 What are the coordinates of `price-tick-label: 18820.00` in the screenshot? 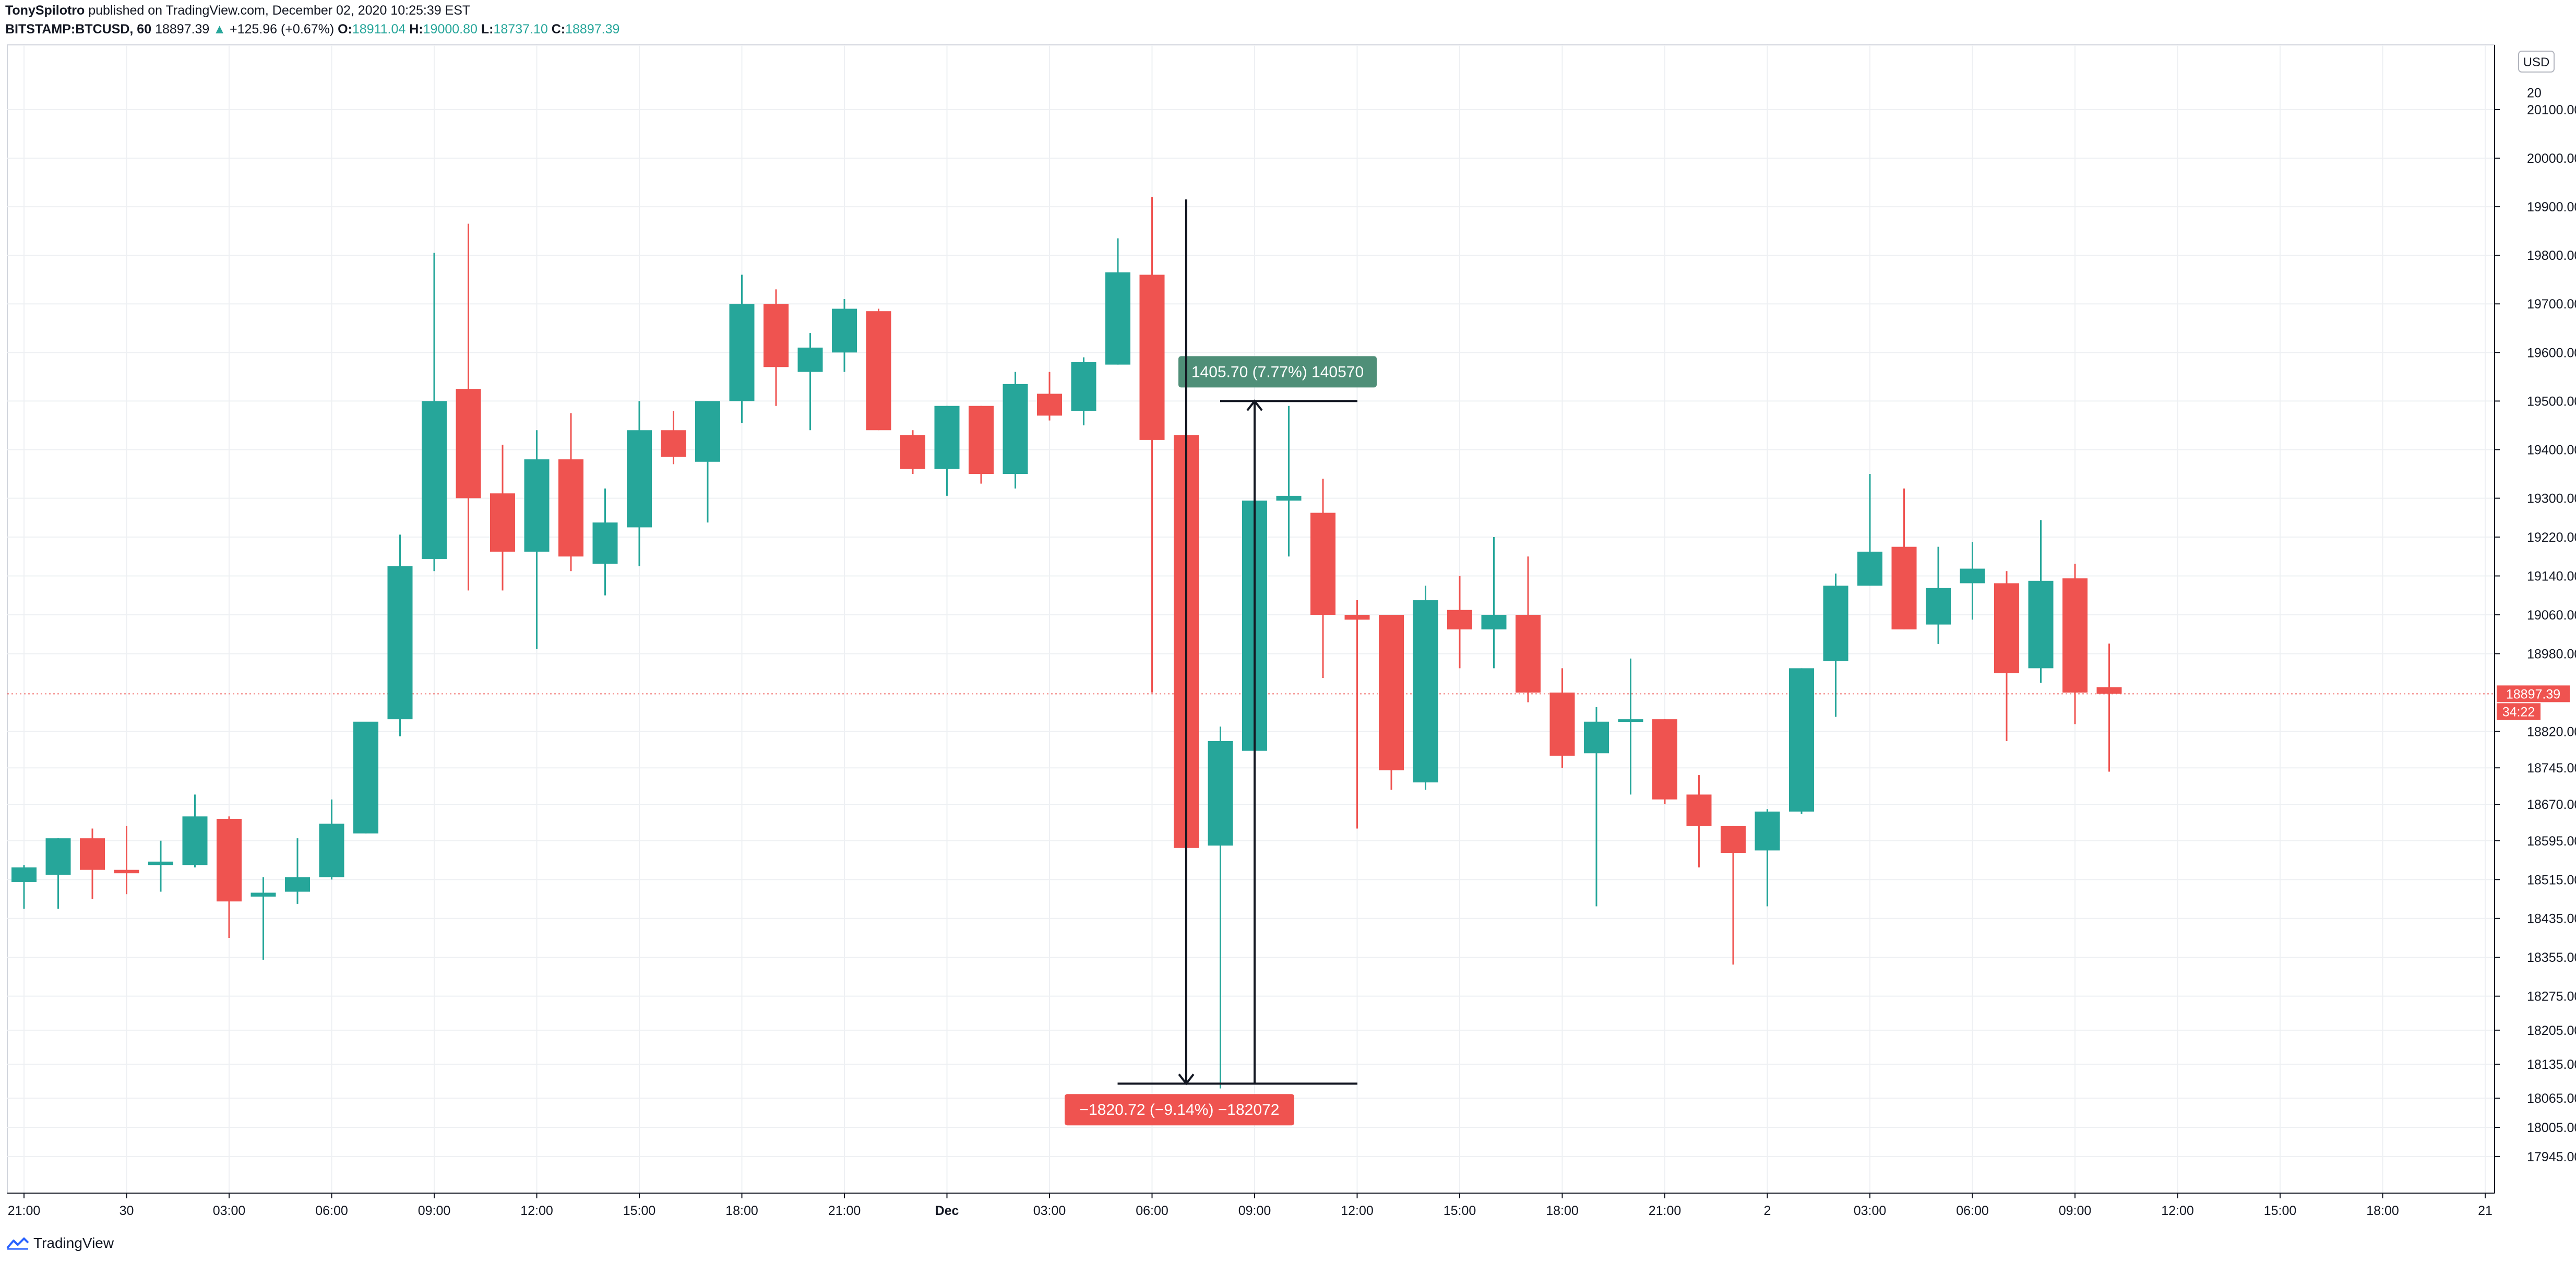 It's located at (2551, 731).